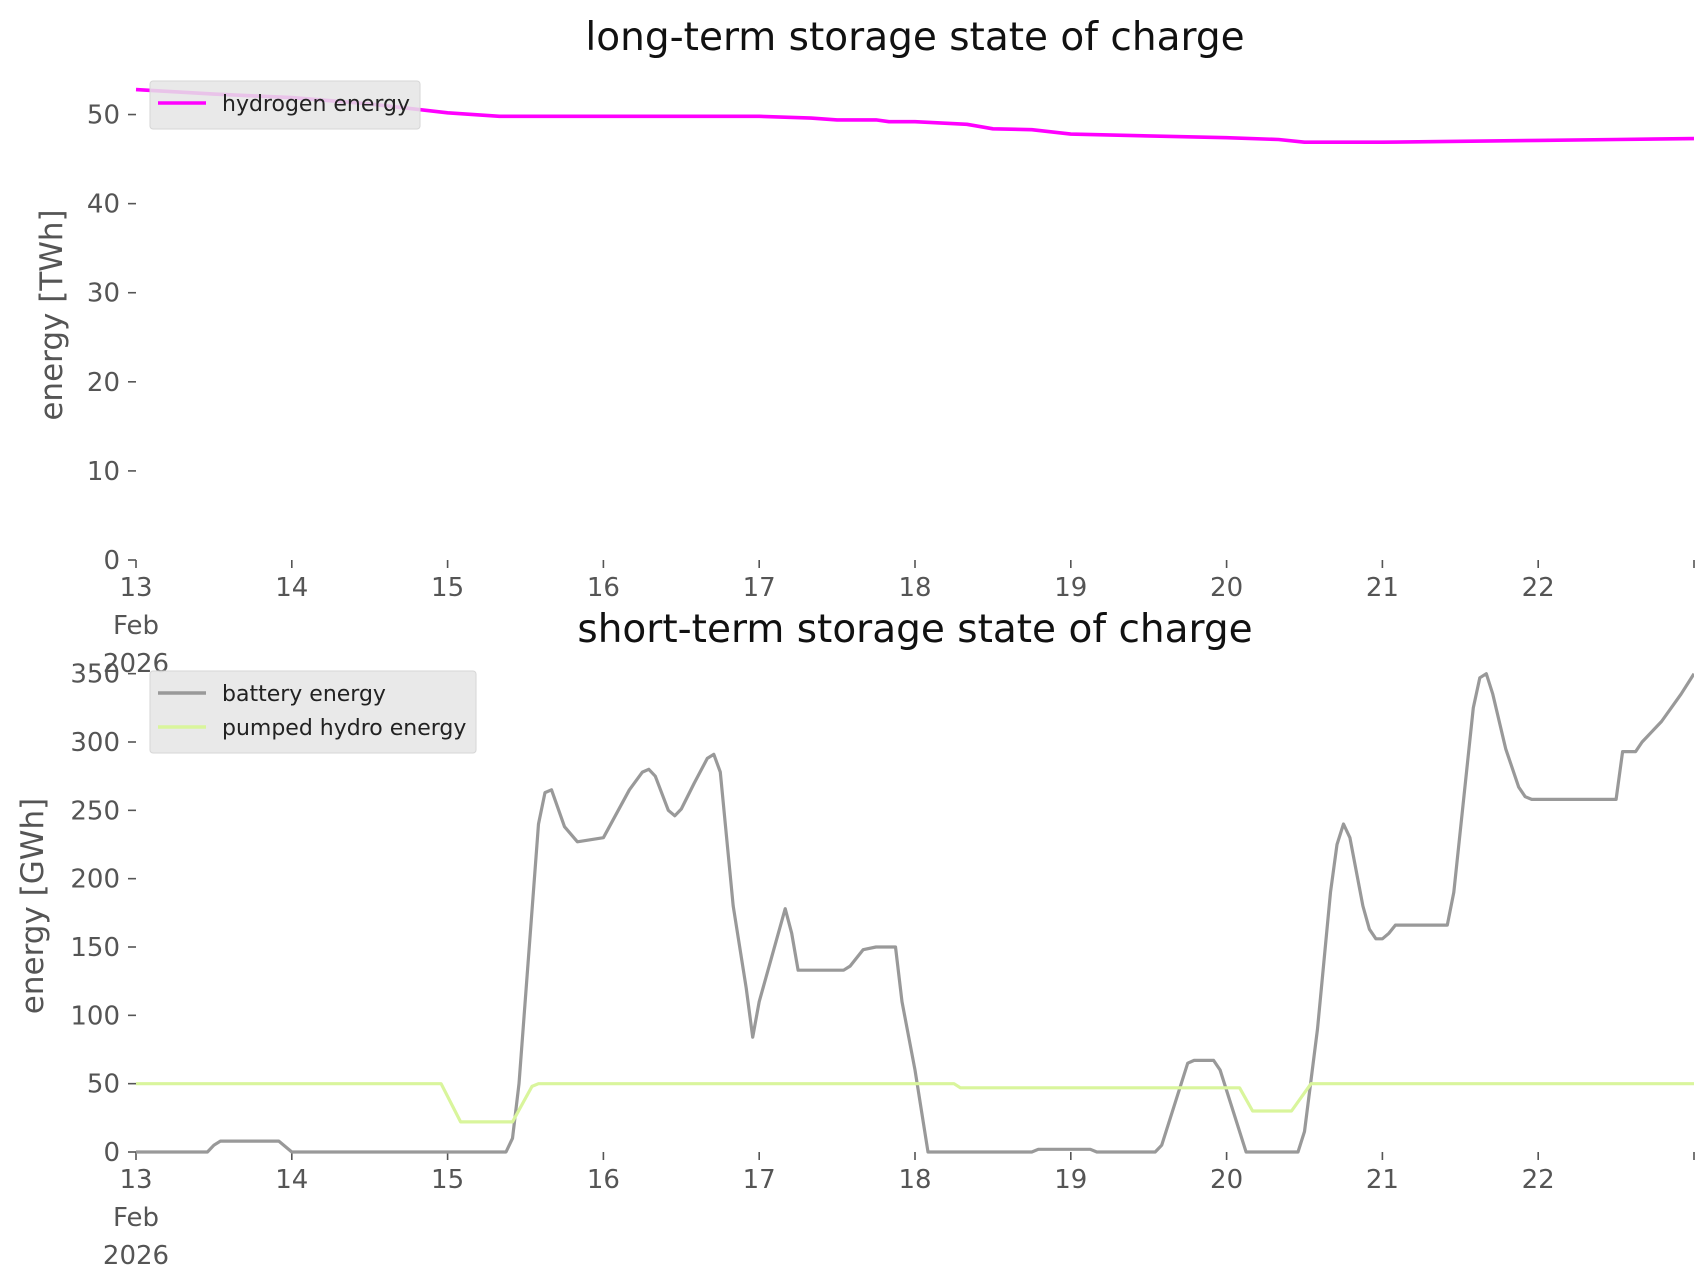 The image size is (1706, 1281). What do you see at coordinates (95, 1016) in the screenshot?
I see `y-tick-label: 100` at bounding box center [95, 1016].